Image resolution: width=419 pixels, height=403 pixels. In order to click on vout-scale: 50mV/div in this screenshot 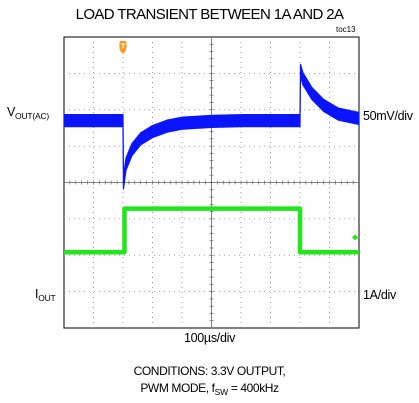, I will do `click(388, 116)`.